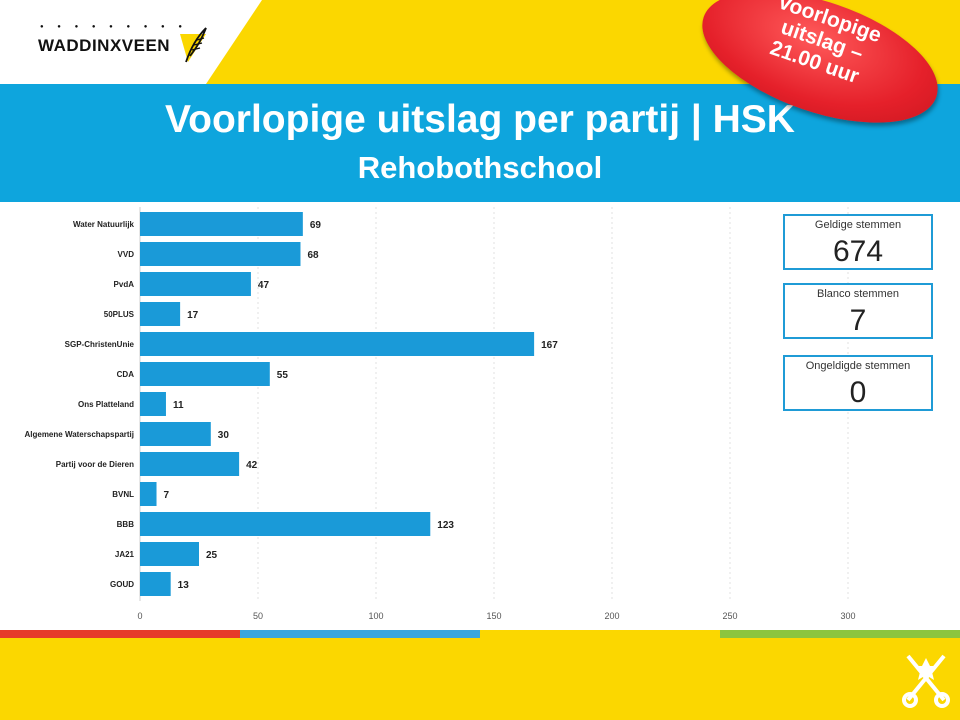 The width and height of the screenshot is (960, 720). I want to click on stripe-green, so click(840, 634).